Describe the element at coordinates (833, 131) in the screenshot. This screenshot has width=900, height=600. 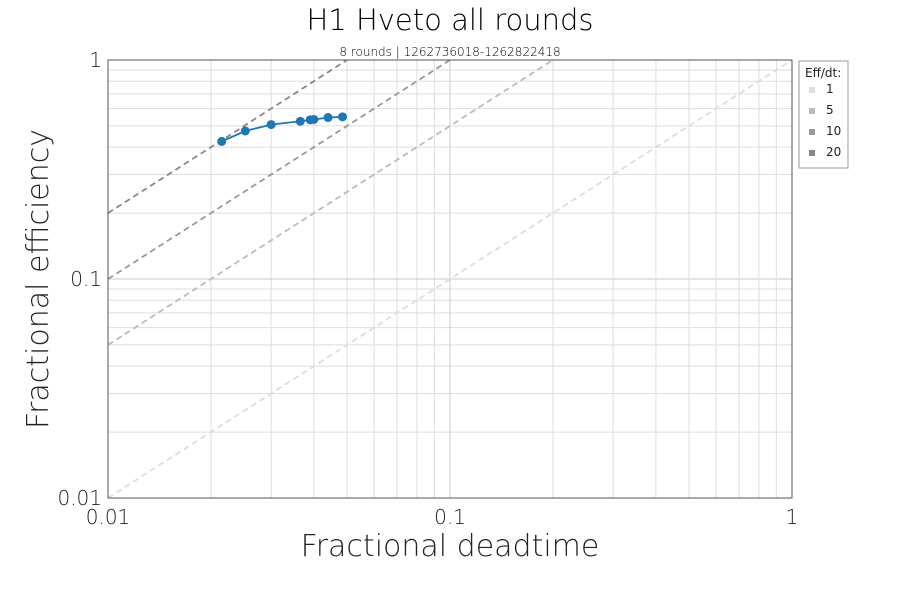
I see `legend-entry-label: 10` at that location.